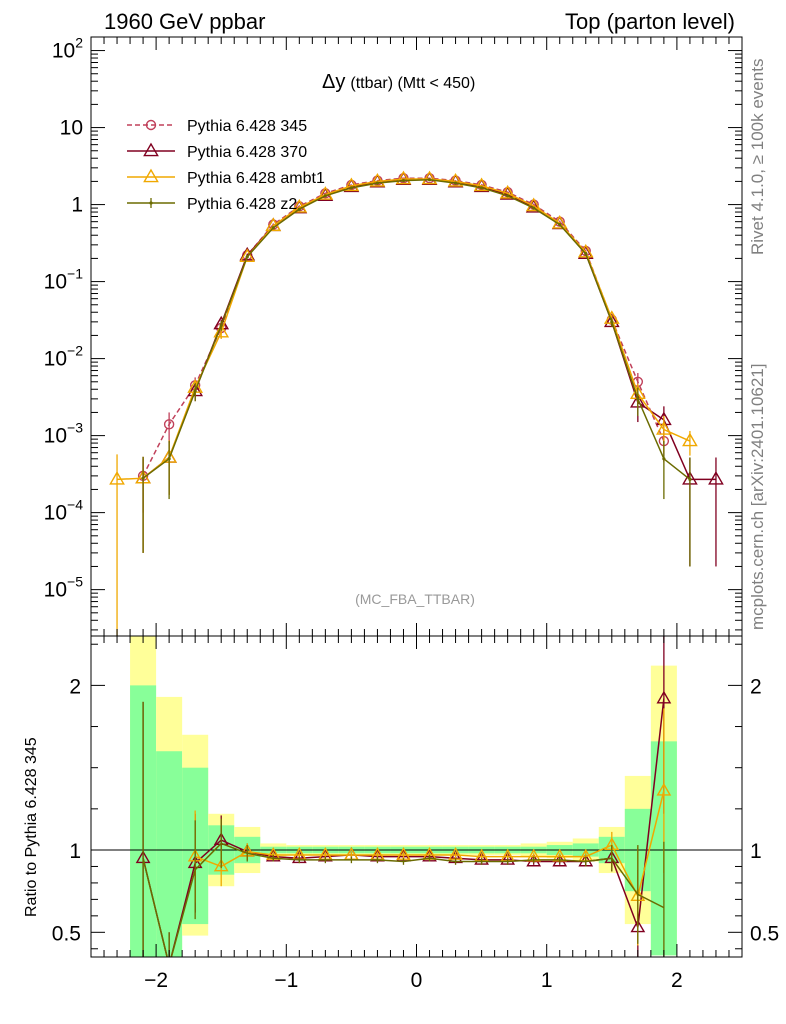 This screenshot has height=1024, width=786. I want to click on legend-label: Pythia 6.428 z2, so click(242, 204).